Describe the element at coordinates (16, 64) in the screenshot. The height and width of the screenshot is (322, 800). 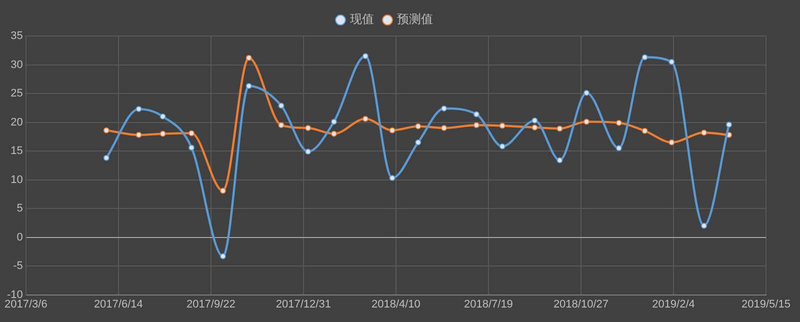
I see `y-tick-label: 30` at that location.